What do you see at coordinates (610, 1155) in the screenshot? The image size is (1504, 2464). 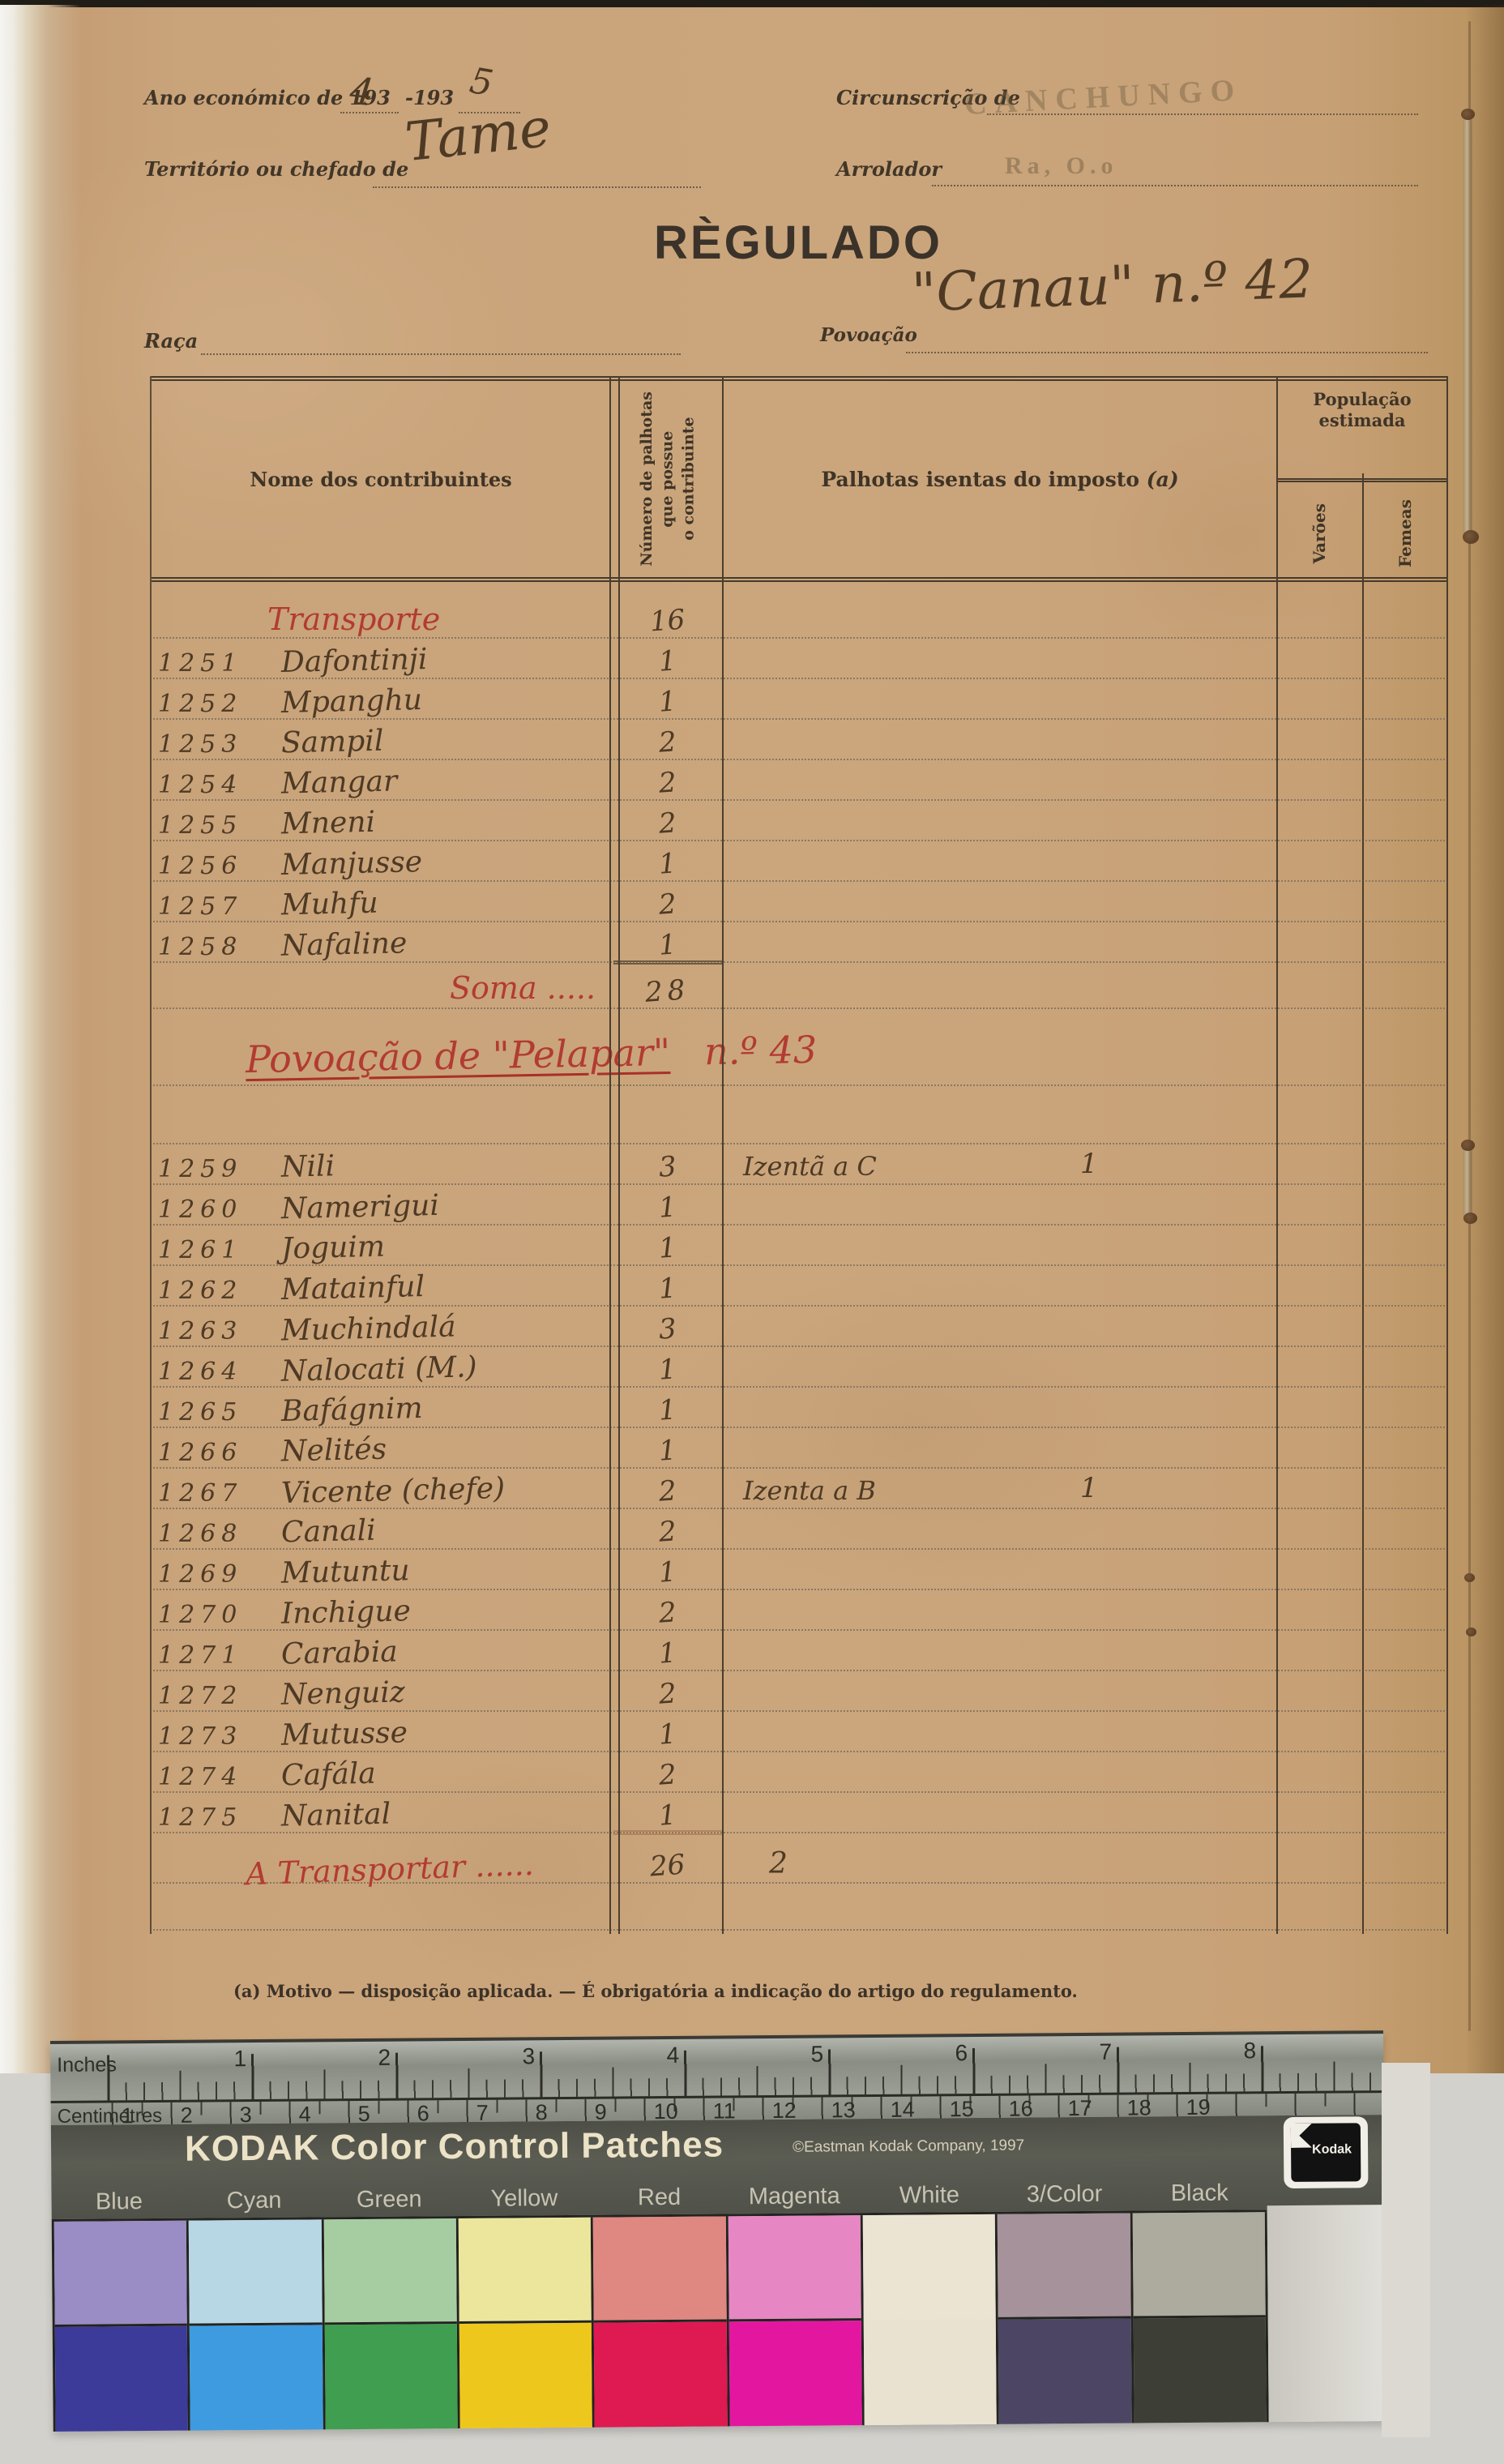 I see `palhotas-left-rule-outer` at bounding box center [610, 1155].